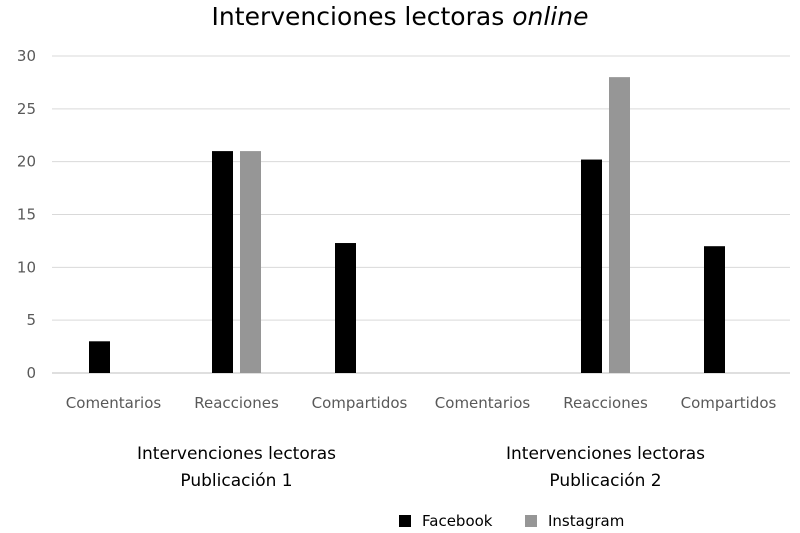 This screenshot has width=800, height=533. What do you see at coordinates (31, 320) in the screenshot?
I see `y-tick-label: 5` at bounding box center [31, 320].